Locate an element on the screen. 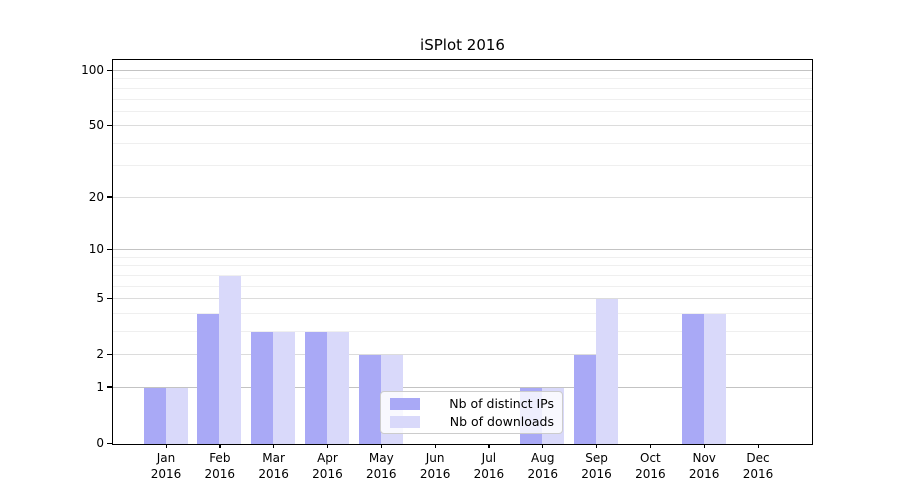  bar-downloads-apr is located at coordinates (337, 387).